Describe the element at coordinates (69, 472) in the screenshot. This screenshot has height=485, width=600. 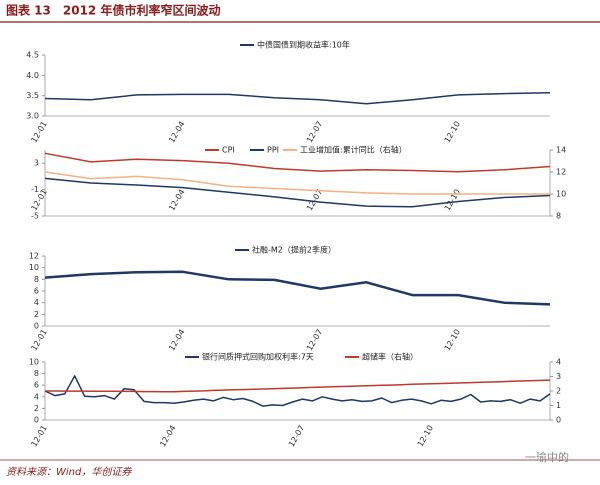
I see `source: 资料来源：Wind，华创证券` at that location.